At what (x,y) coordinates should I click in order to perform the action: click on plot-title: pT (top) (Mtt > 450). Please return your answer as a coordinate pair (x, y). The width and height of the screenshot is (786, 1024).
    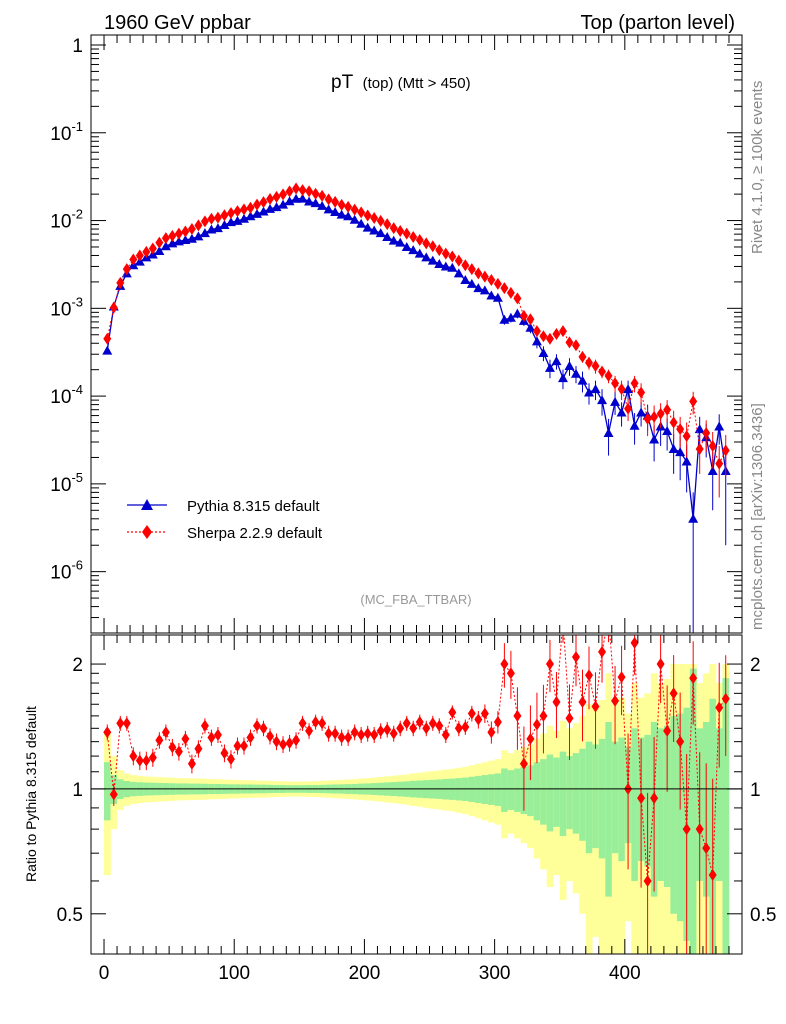
    Looking at the image, I should click on (401, 82).